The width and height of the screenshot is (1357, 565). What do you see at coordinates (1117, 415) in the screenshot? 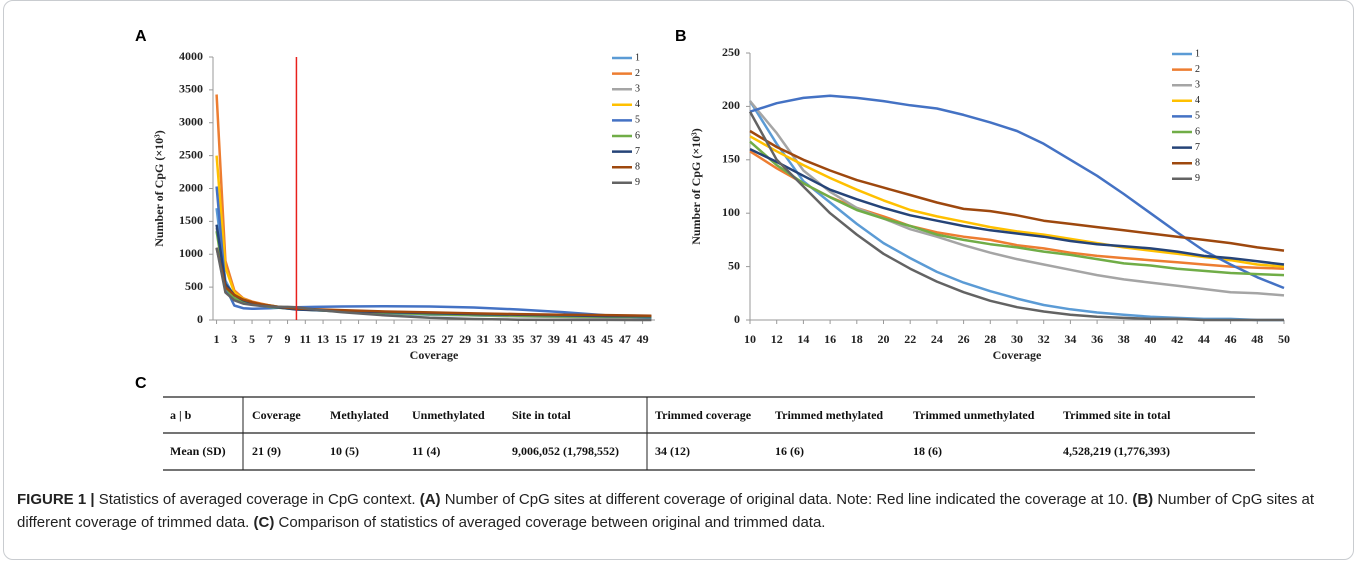
I see `table-header-cell: Trimmed site in total` at bounding box center [1117, 415].